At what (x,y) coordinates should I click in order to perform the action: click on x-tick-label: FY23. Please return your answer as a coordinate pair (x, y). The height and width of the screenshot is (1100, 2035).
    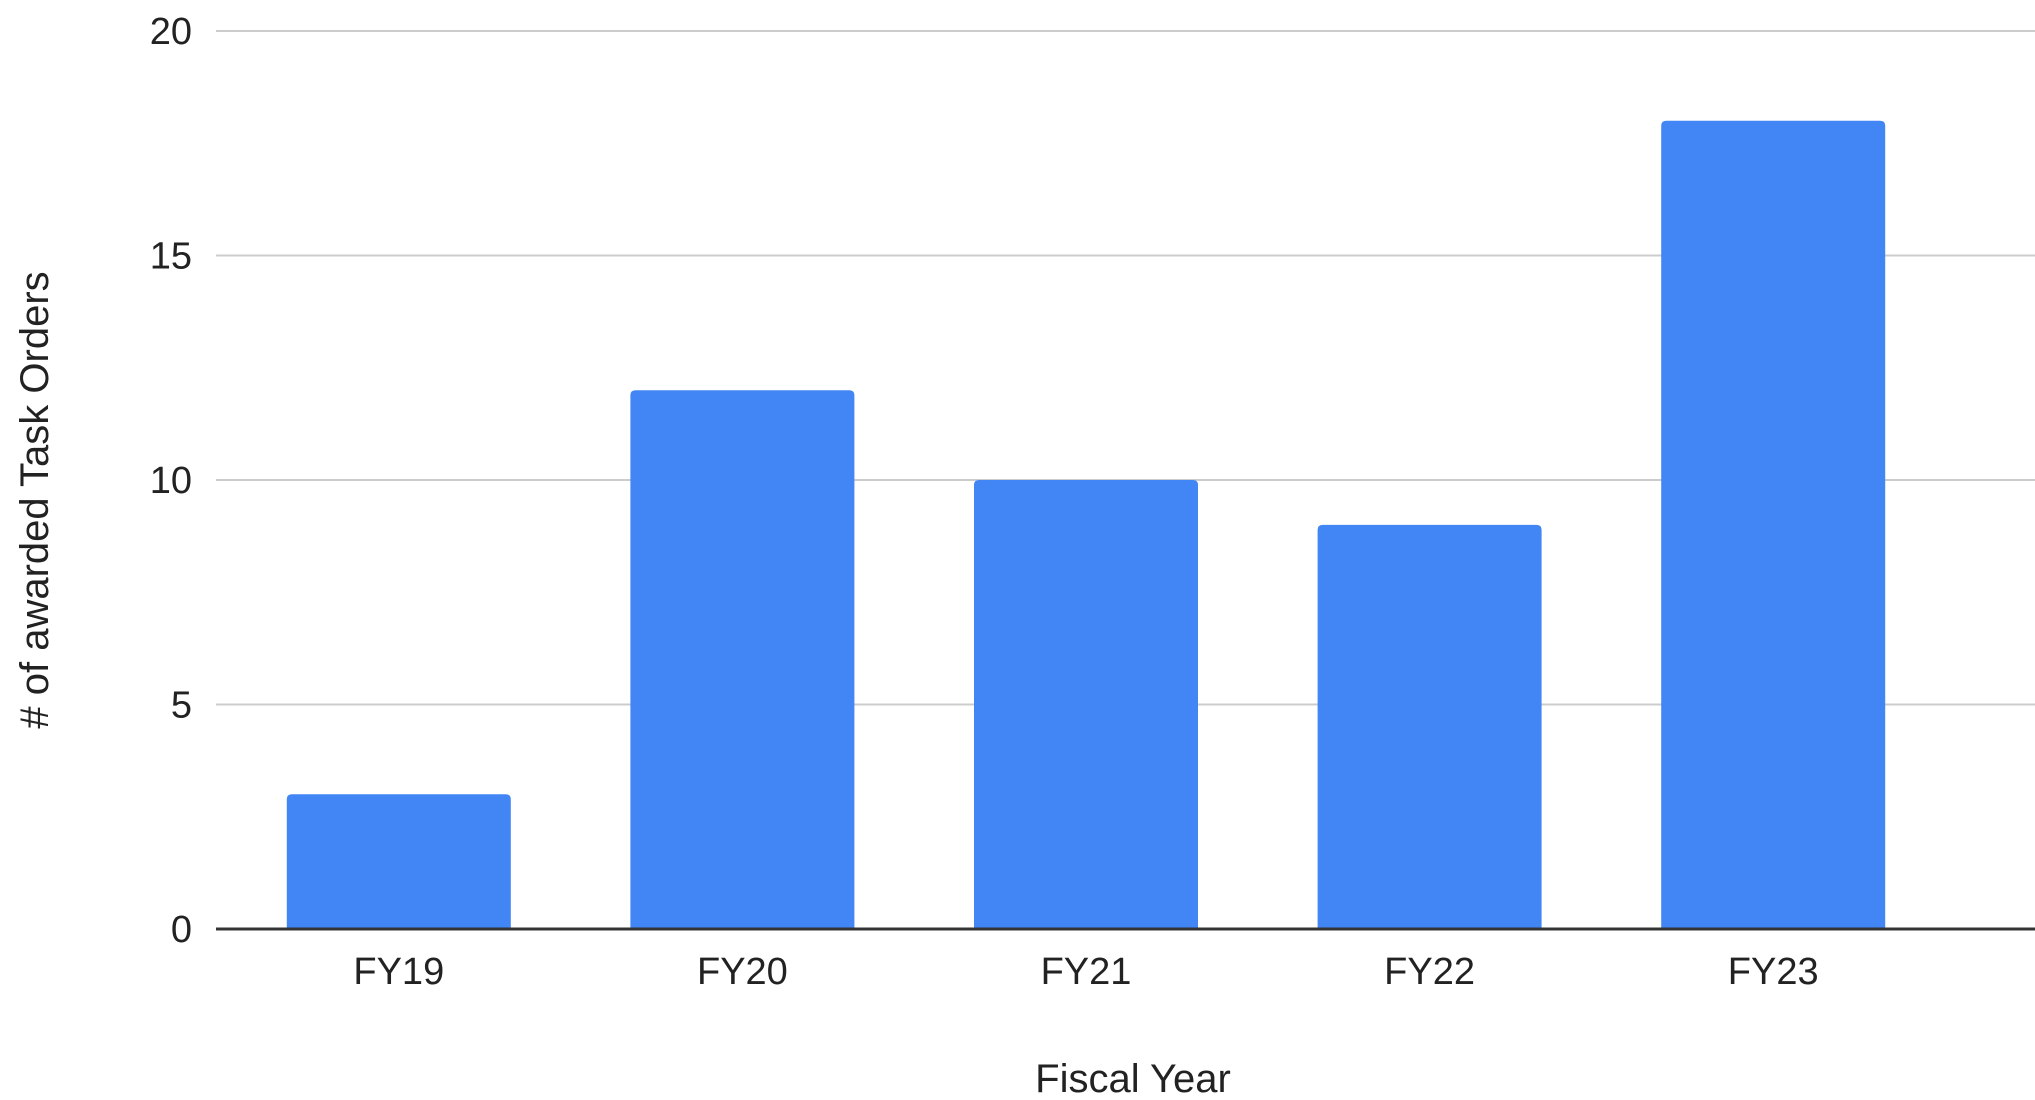
    Looking at the image, I should click on (1773, 972).